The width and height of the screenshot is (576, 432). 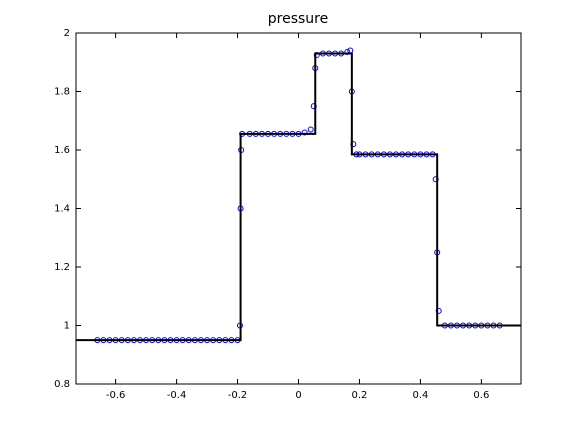 What do you see at coordinates (62, 150) in the screenshot?
I see `y-tick-label: 1.6` at bounding box center [62, 150].